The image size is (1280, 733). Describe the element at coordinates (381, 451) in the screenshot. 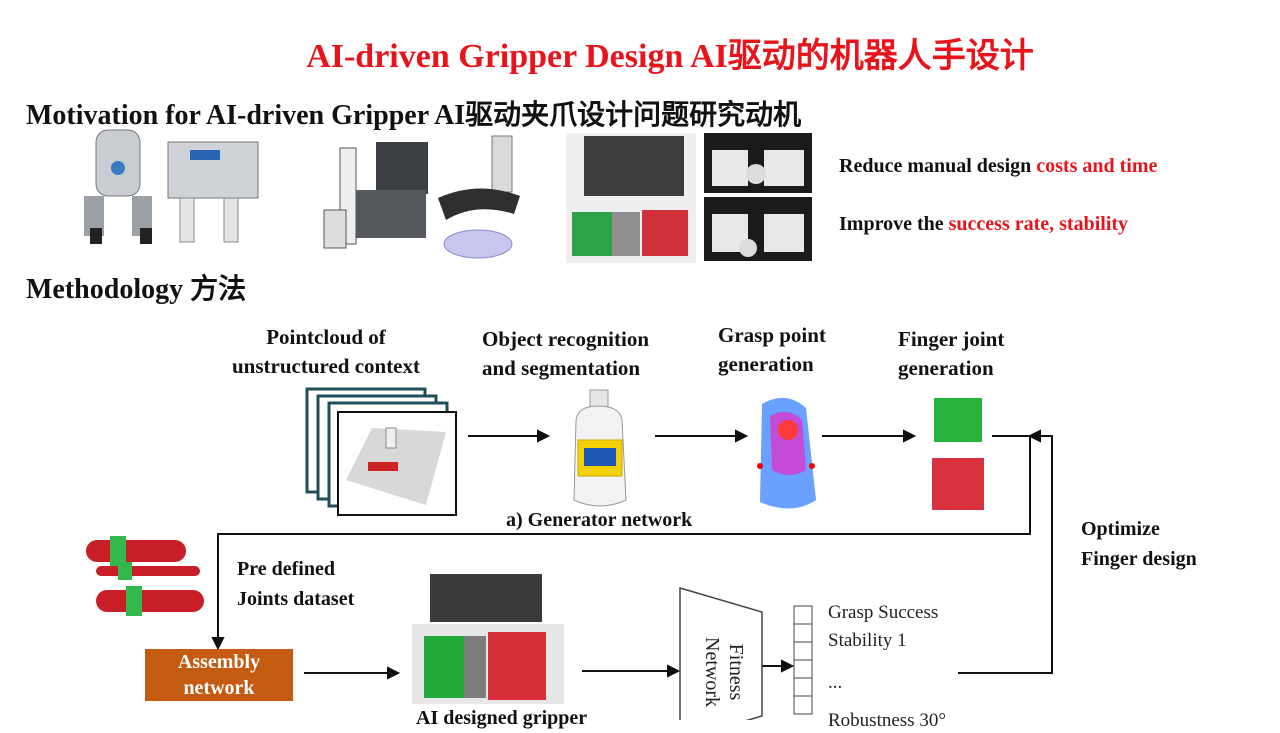

I see `pointcloud-stack` at that location.